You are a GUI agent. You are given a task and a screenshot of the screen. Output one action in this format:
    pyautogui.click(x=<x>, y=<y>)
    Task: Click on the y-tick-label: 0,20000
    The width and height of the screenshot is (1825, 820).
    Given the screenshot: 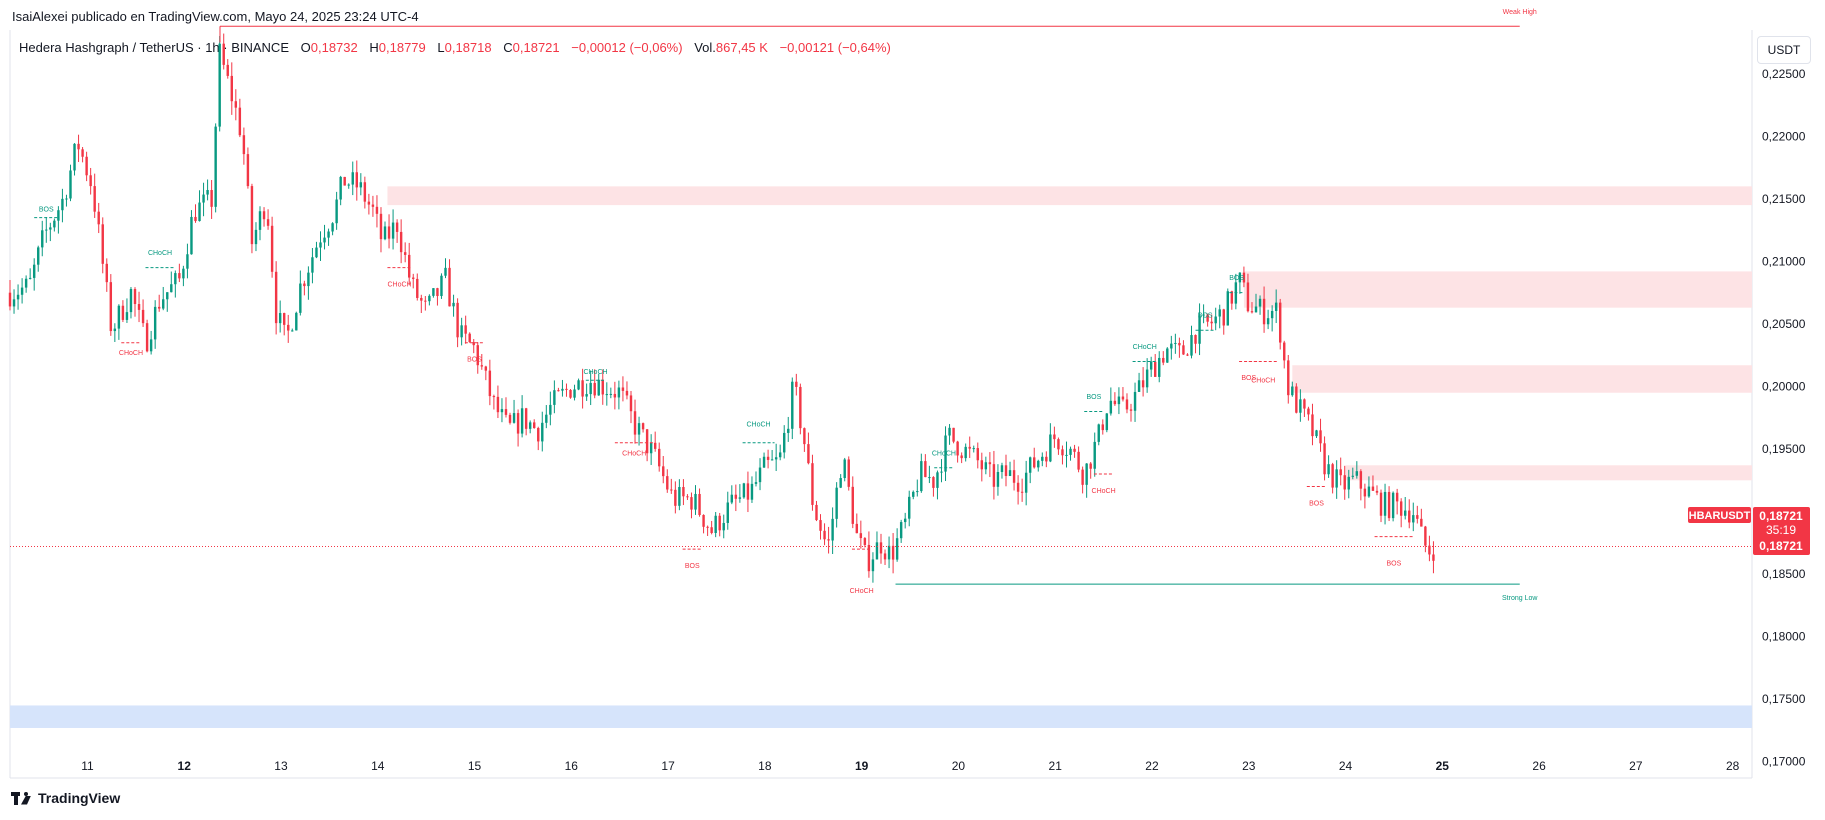 What is the action you would take?
    pyautogui.click(x=1784, y=386)
    